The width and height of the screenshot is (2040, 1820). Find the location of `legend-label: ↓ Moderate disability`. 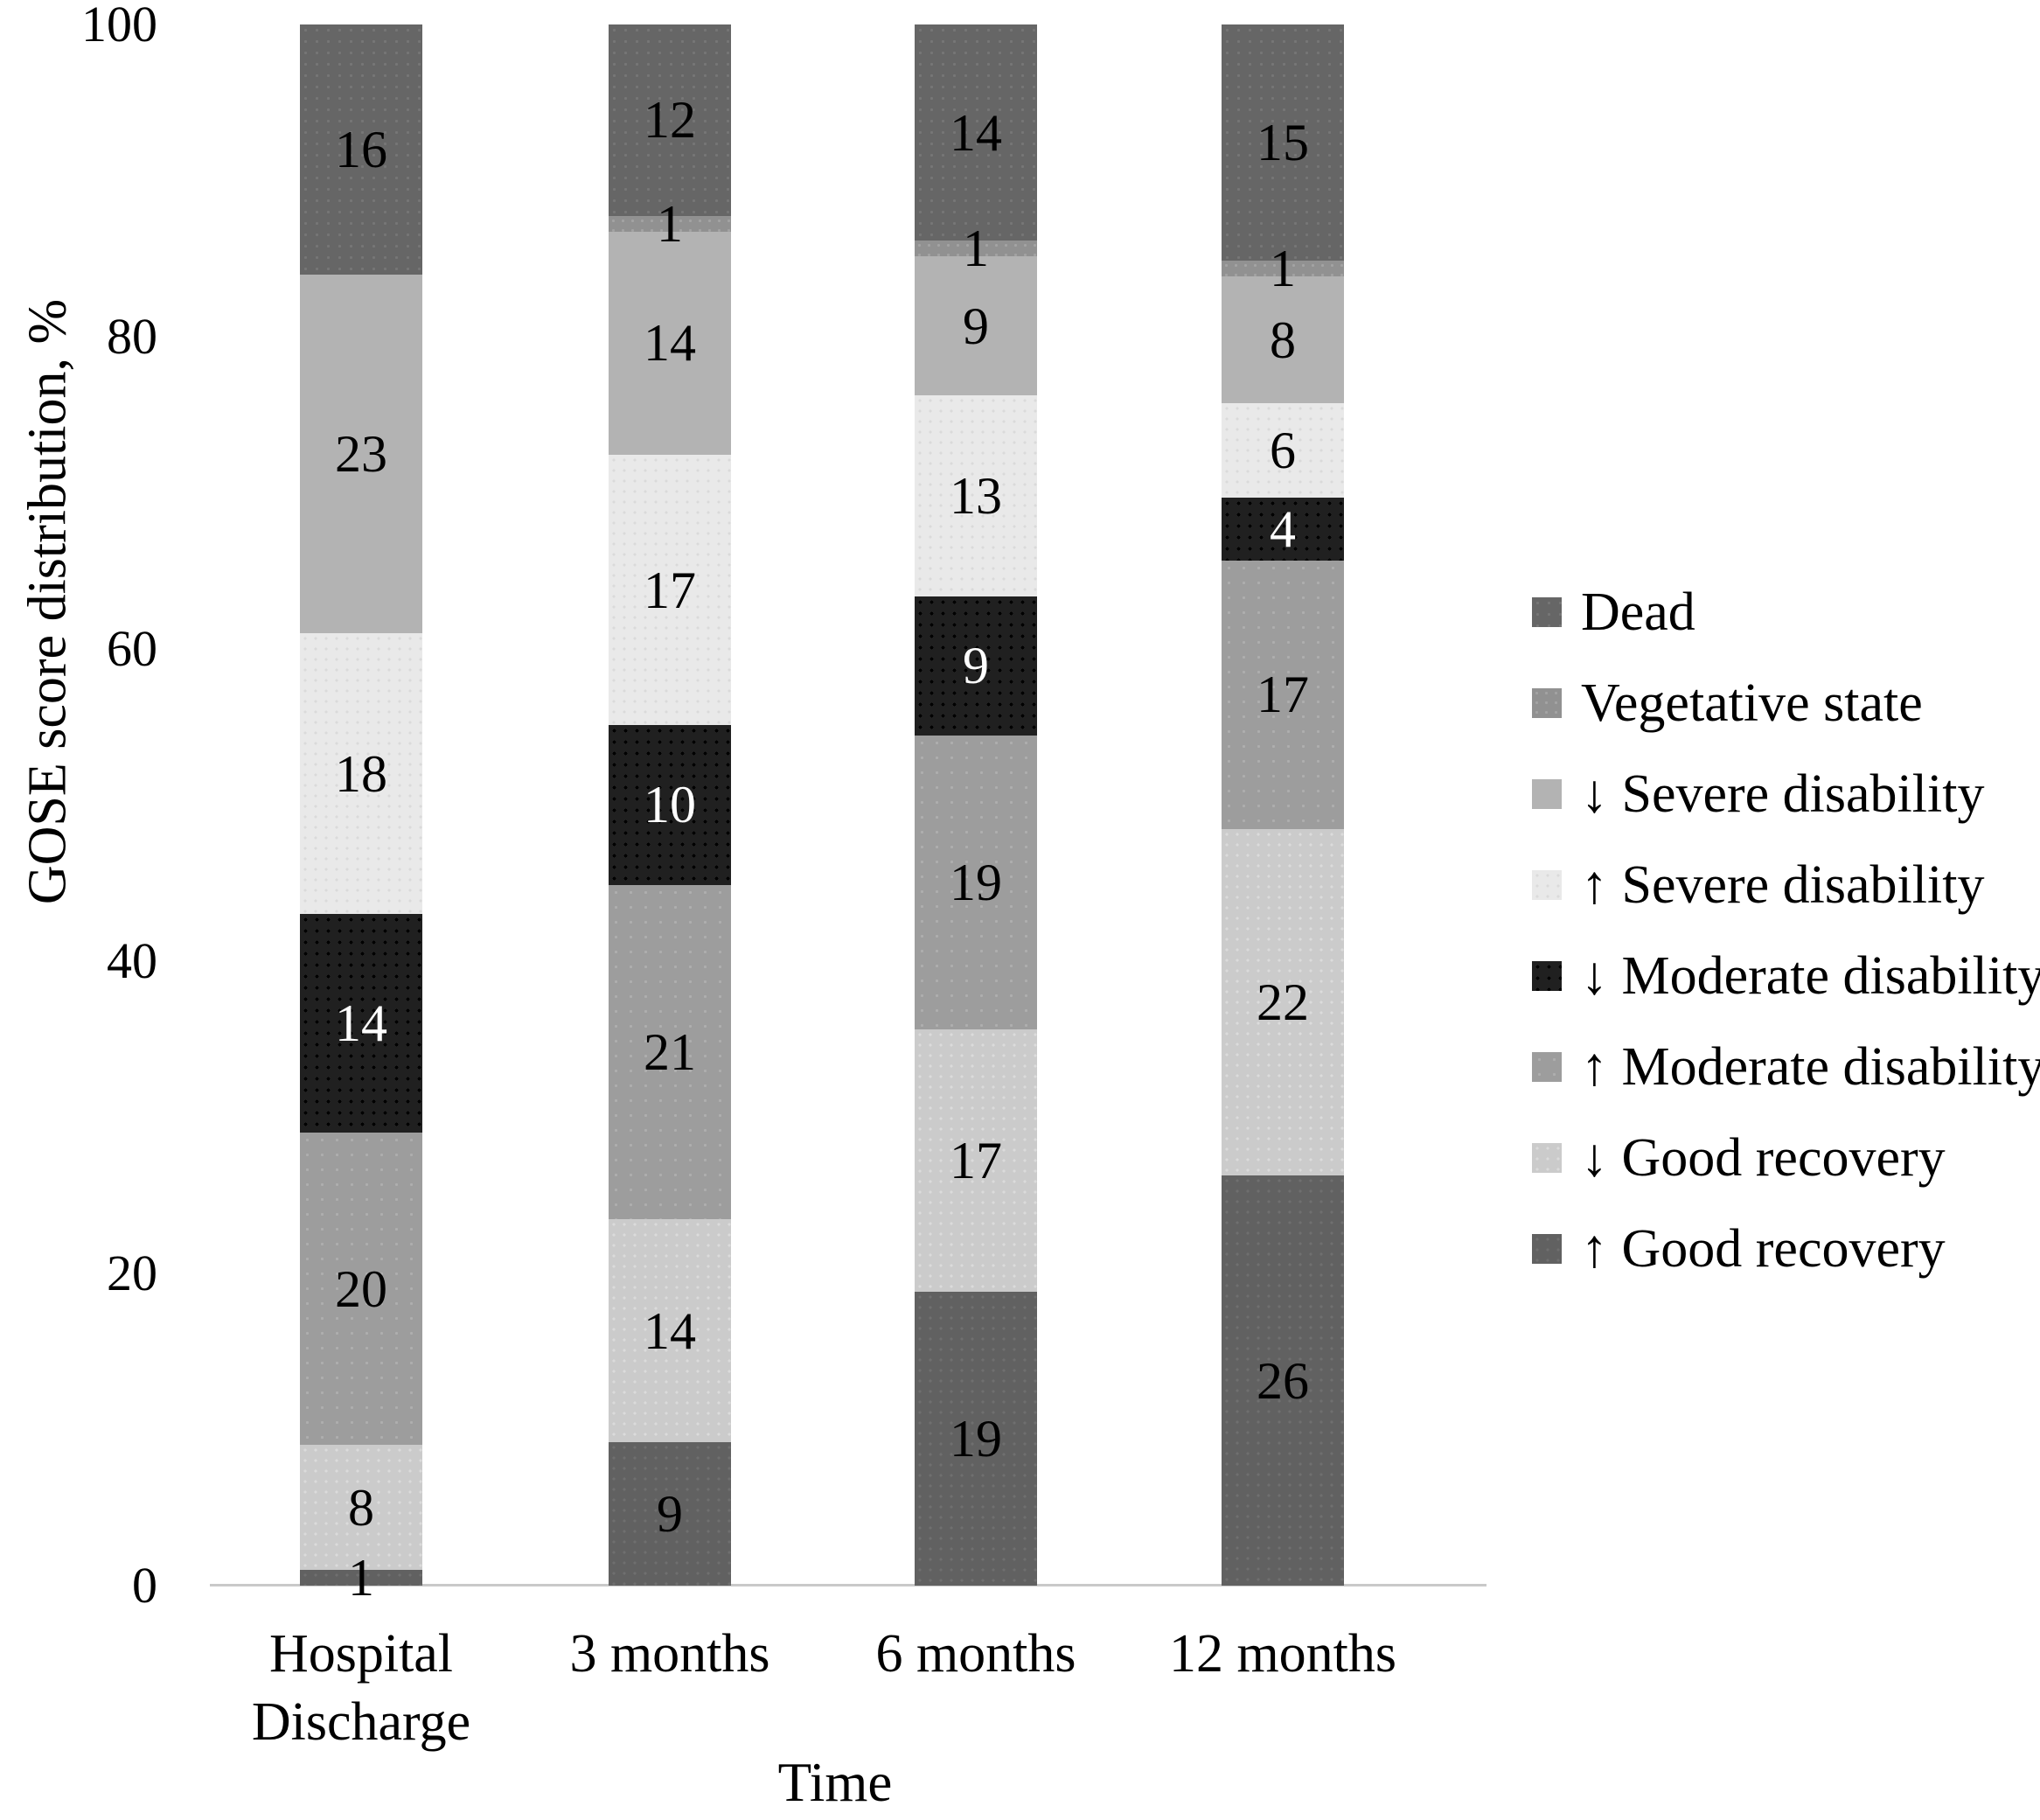

legend-label: ↓ Moderate disability is located at coordinates (1810, 975).